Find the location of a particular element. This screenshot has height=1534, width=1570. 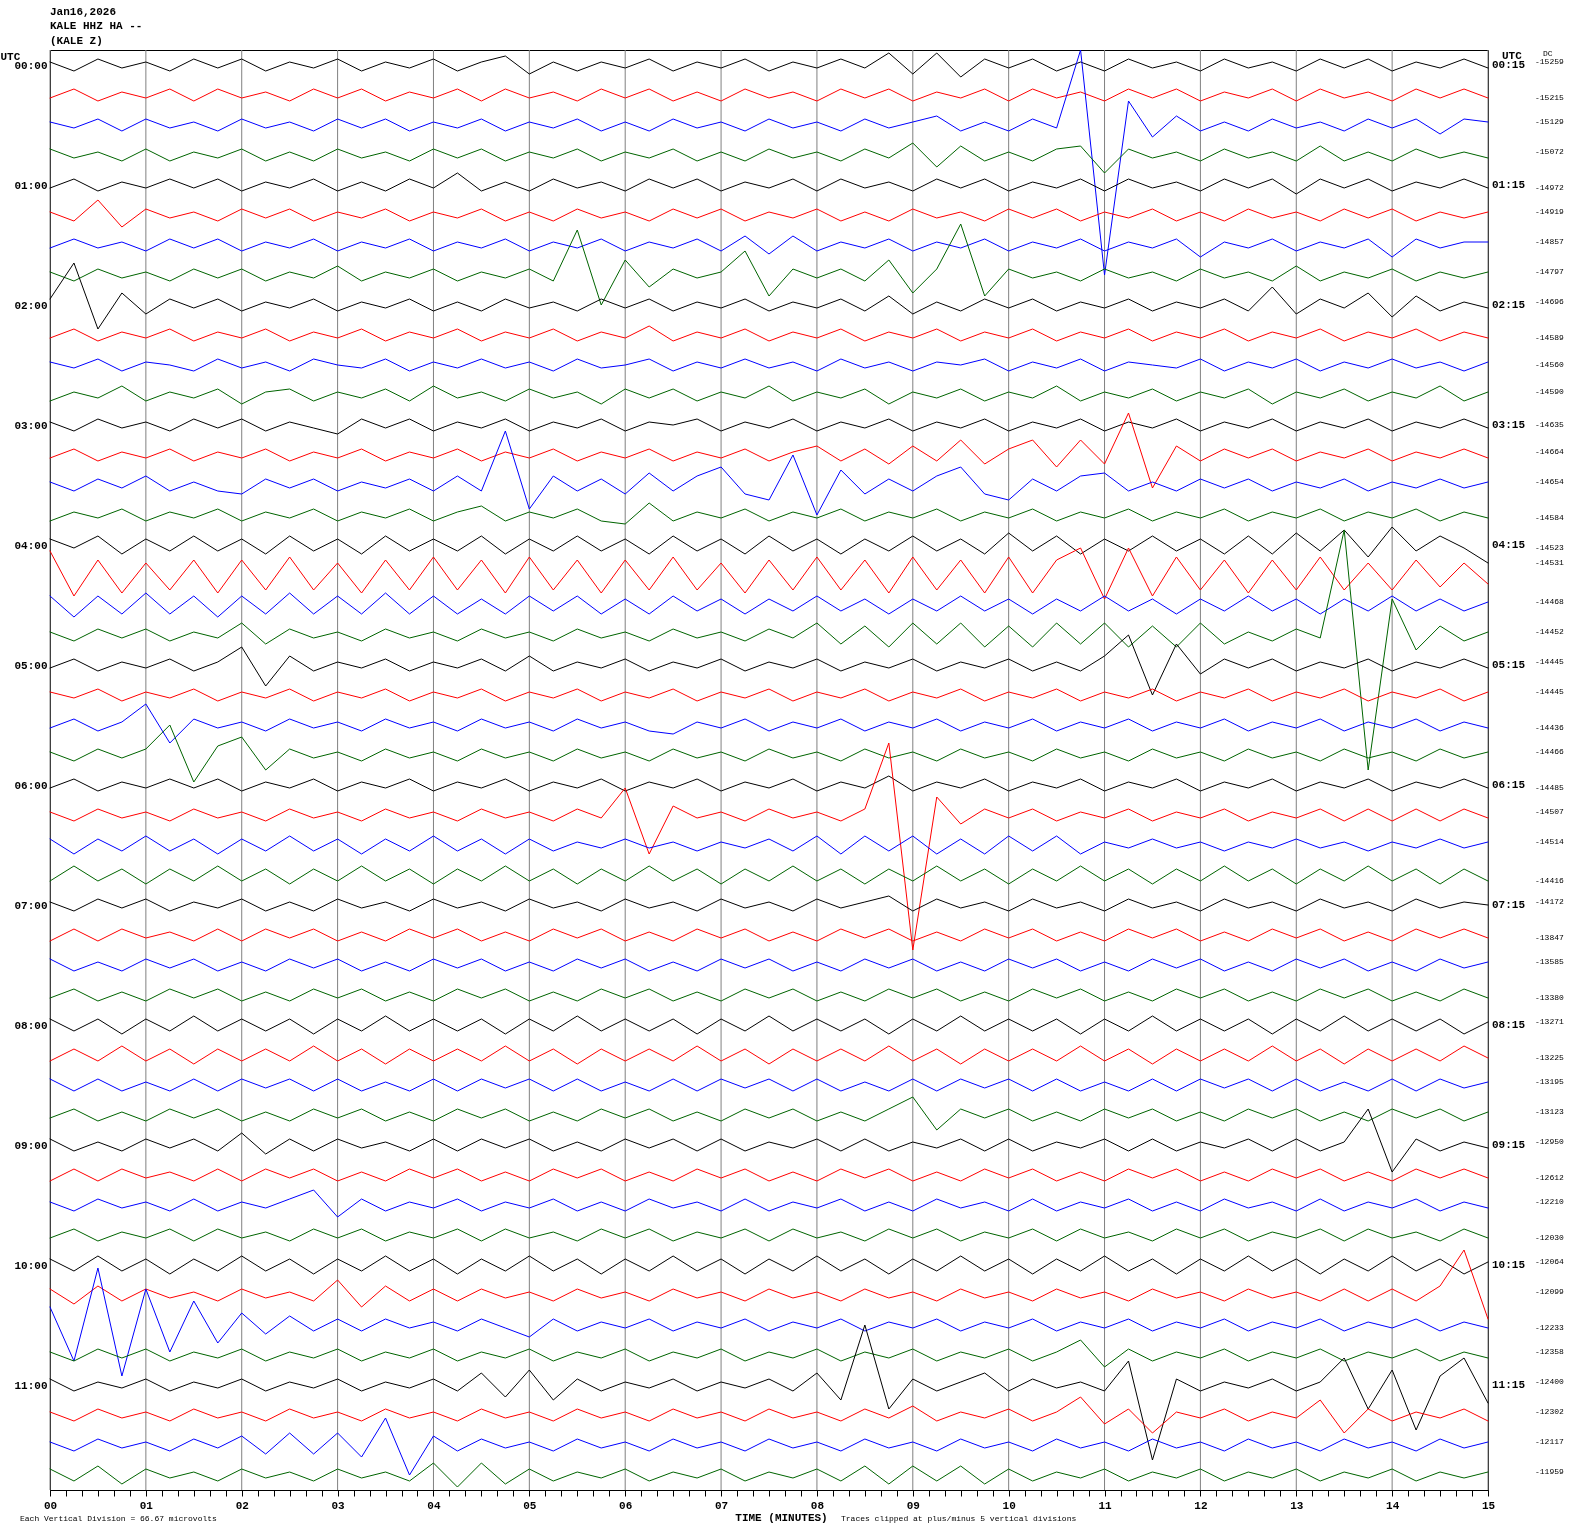

text: -14507 is located at coordinates (1549, 811).